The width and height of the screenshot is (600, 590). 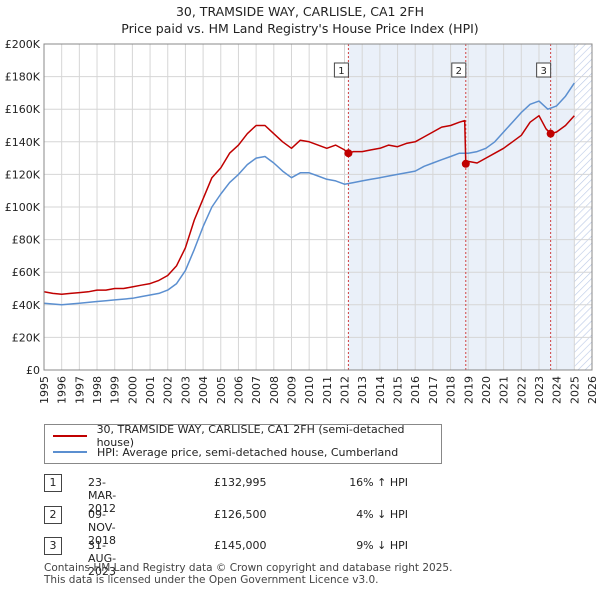 I want to click on x-tick-label: 2022, so click(x=521, y=390).